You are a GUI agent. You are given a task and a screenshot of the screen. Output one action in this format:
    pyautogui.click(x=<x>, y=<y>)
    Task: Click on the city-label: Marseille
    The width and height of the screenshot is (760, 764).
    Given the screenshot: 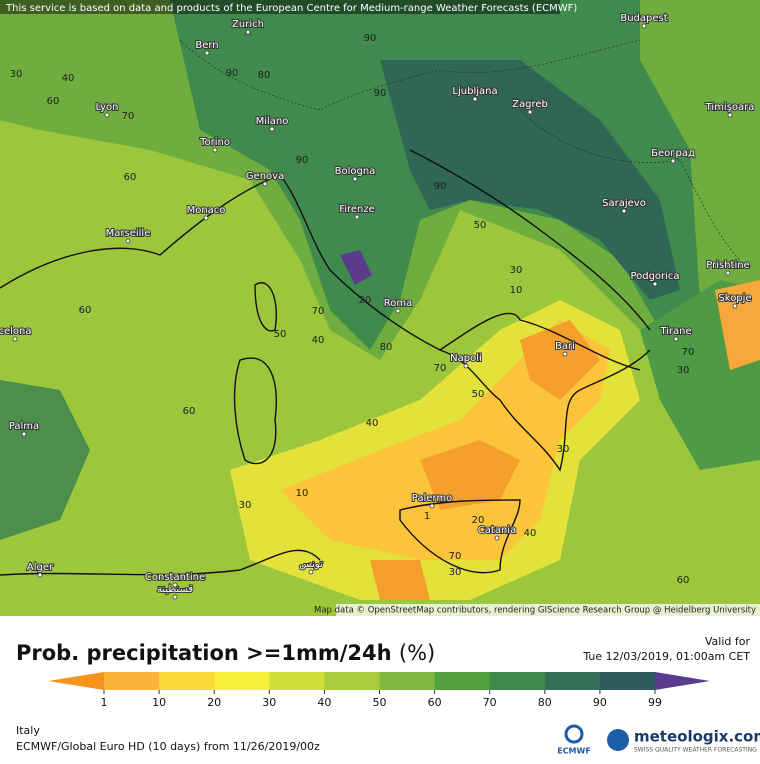 What is the action you would take?
    pyautogui.click(x=128, y=233)
    